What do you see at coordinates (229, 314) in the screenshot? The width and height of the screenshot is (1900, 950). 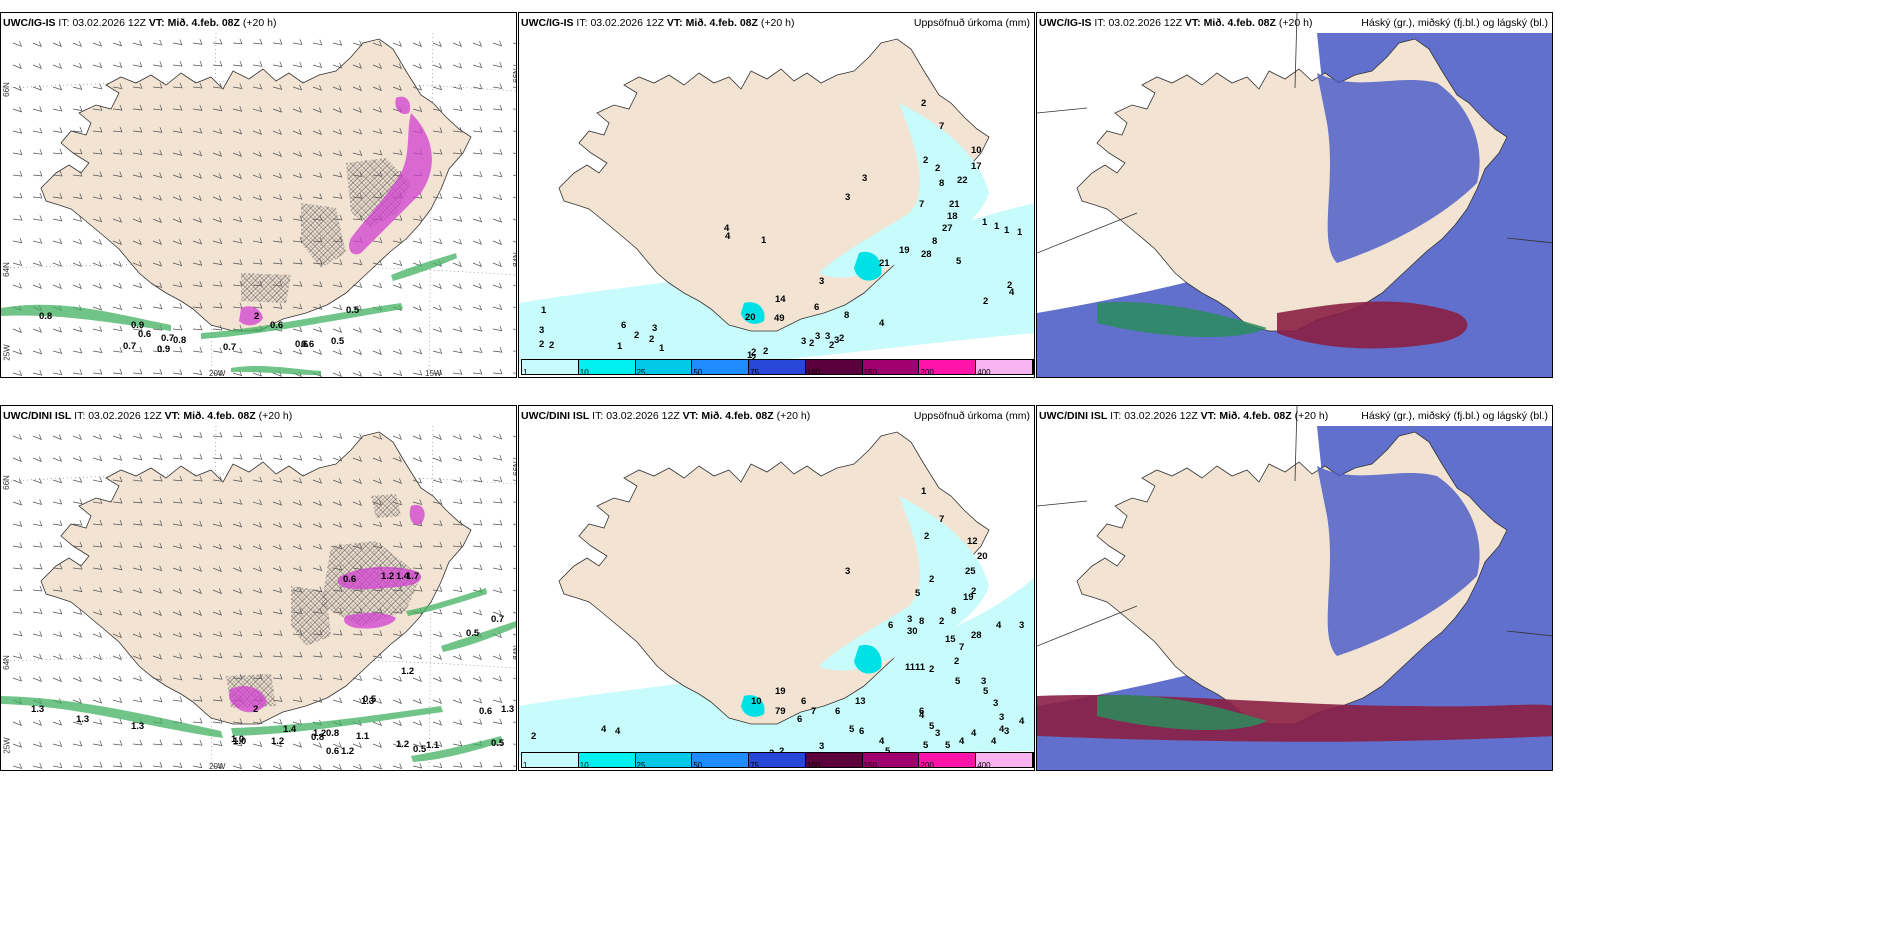 I see `shower-bands` at bounding box center [229, 314].